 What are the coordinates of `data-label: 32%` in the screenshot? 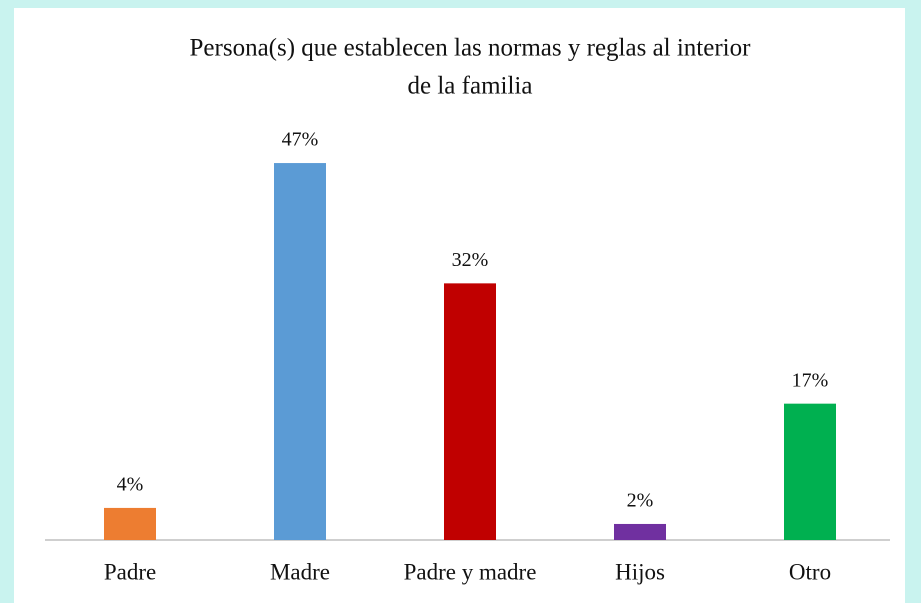 It's located at (470, 260).